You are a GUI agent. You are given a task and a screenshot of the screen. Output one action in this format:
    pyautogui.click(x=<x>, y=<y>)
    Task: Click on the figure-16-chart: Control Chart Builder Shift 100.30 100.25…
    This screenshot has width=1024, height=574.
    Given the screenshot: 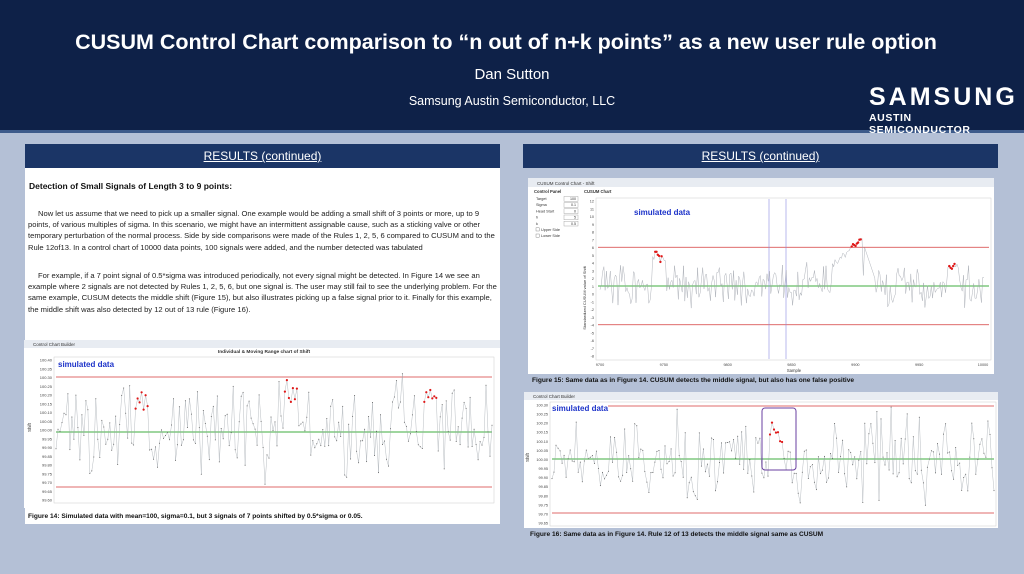 What is the action you would take?
    pyautogui.click(x=761, y=460)
    